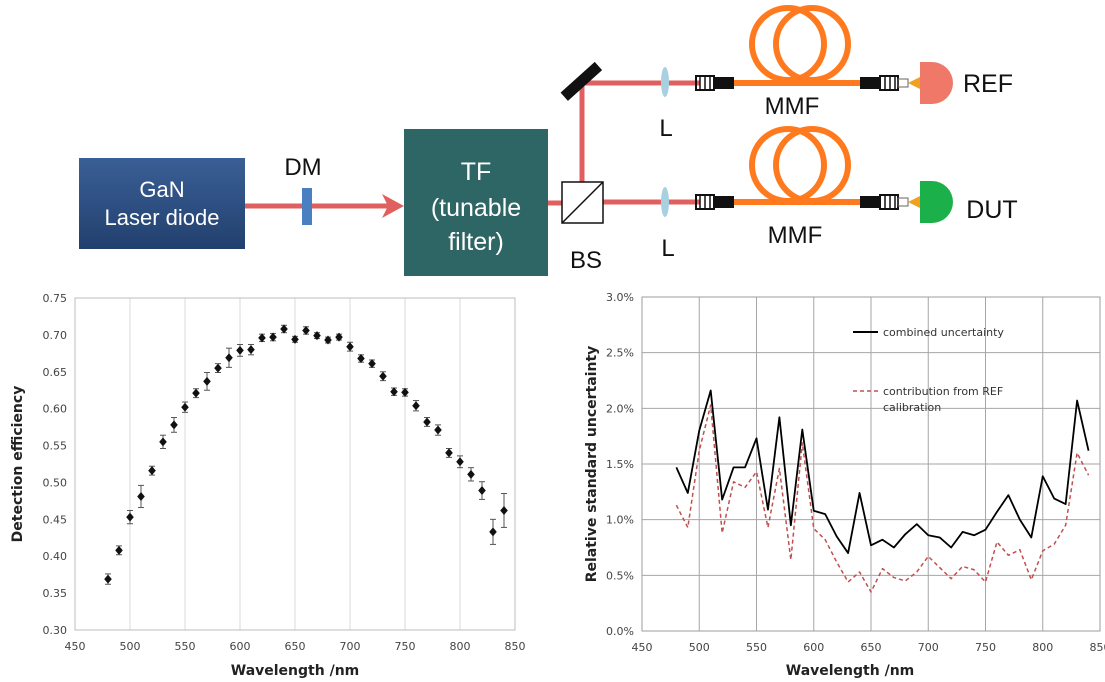 The width and height of the screenshot is (1105, 682). What do you see at coordinates (943, 332) in the screenshot?
I see `legend-label-combined: combined uncertainty` at bounding box center [943, 332].